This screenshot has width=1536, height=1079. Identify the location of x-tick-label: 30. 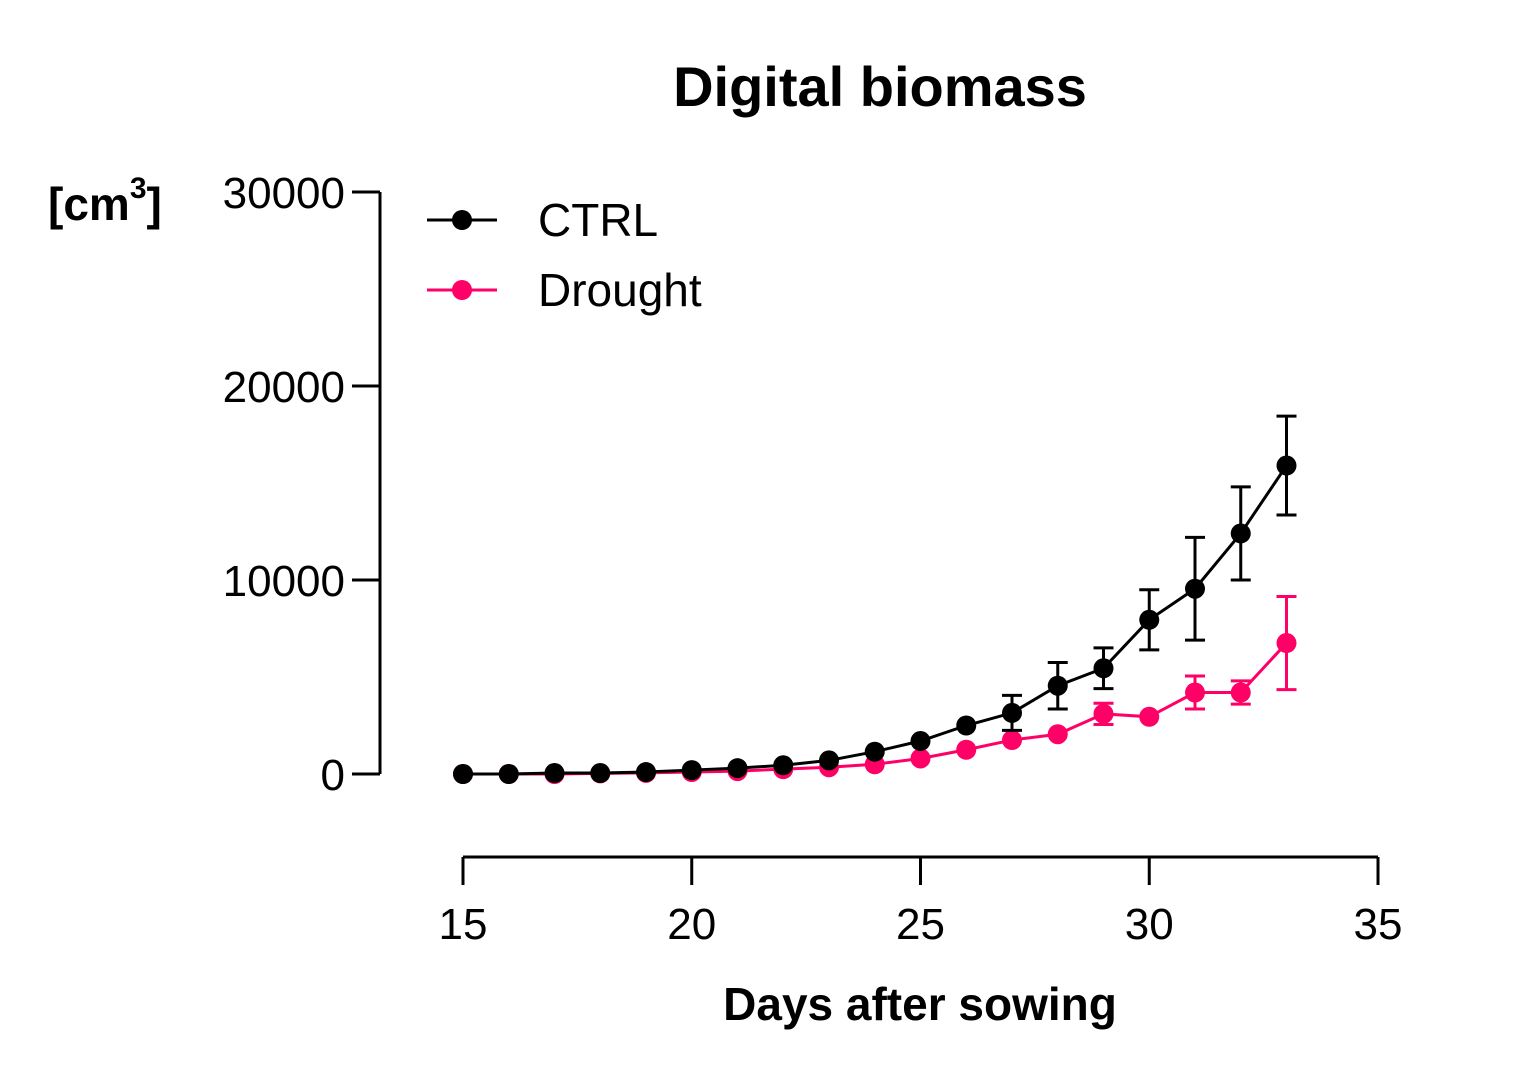
(1149, 924).